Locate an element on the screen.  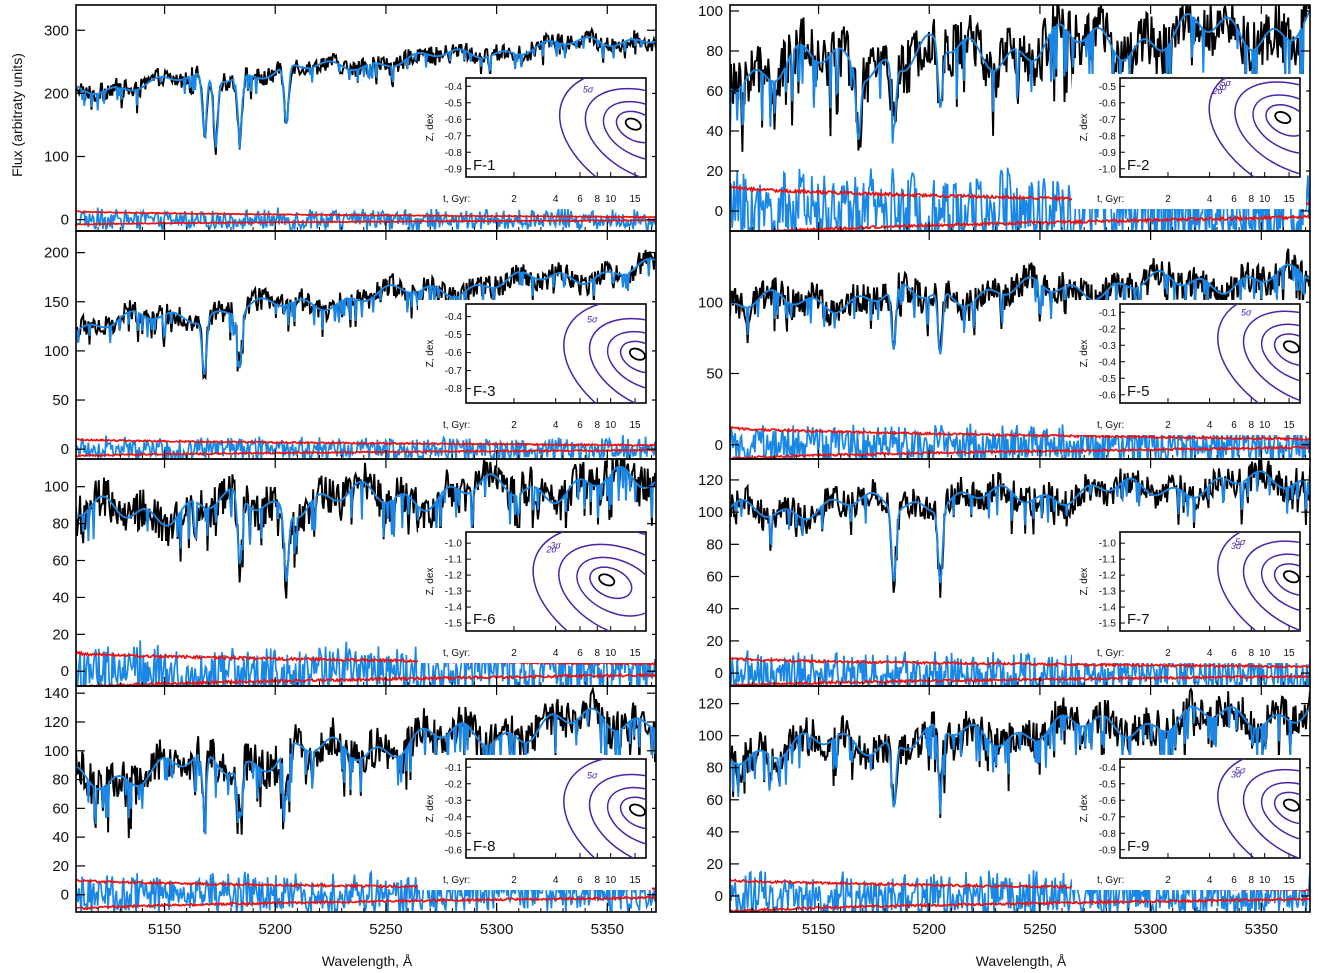
panel-label: F-5 is located at coordinates (1138, 391).